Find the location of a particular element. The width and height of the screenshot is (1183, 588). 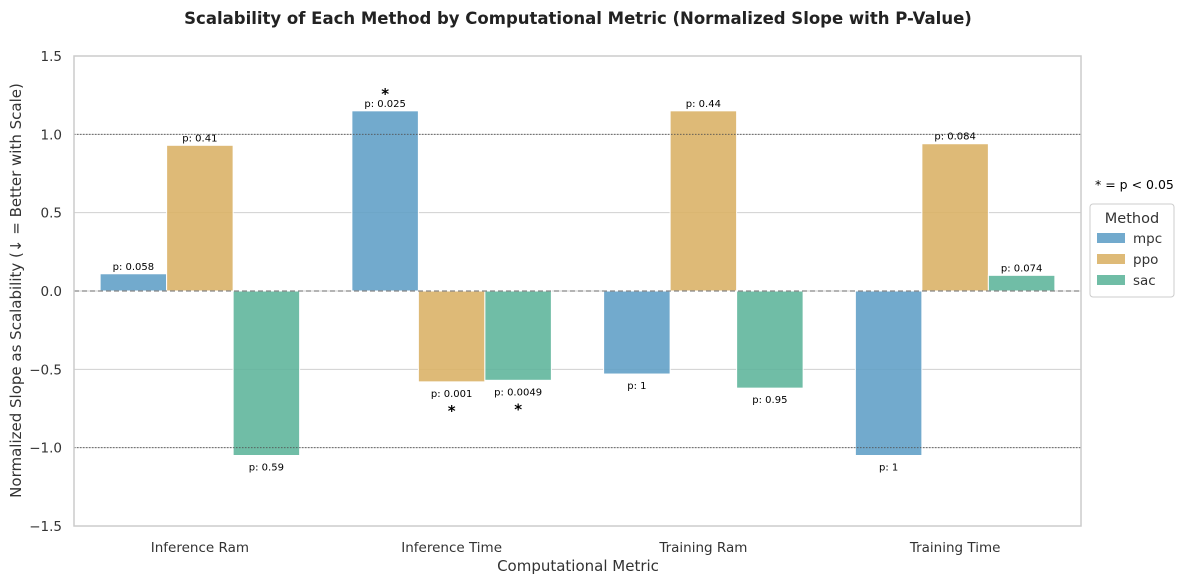

legend-label-ppo: ppo is located at coordinates (1145, 260).